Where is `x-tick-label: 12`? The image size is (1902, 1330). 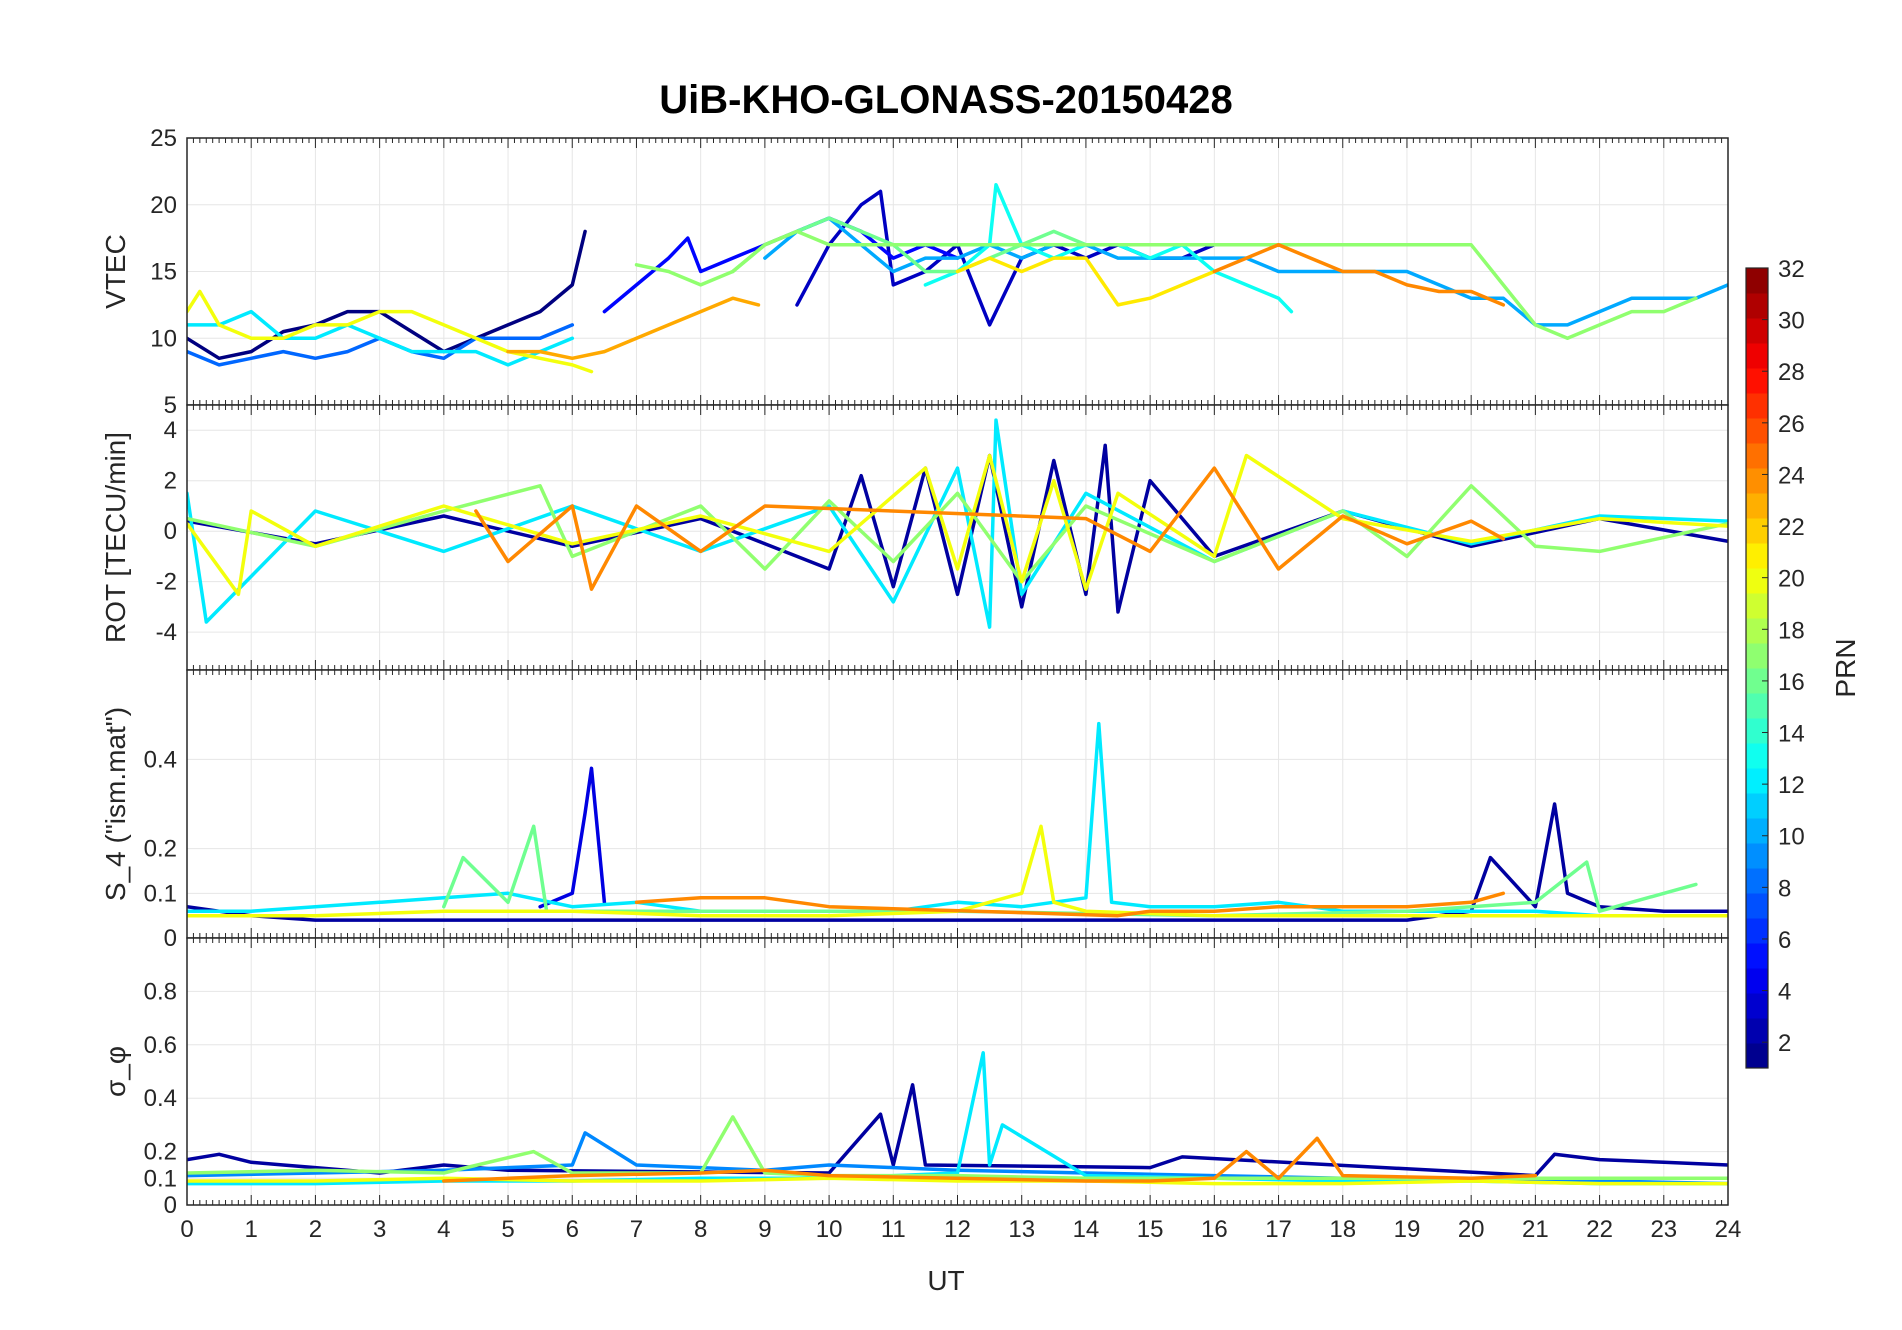
x-tick-label: 12 is located at coordinates (957, 1229).